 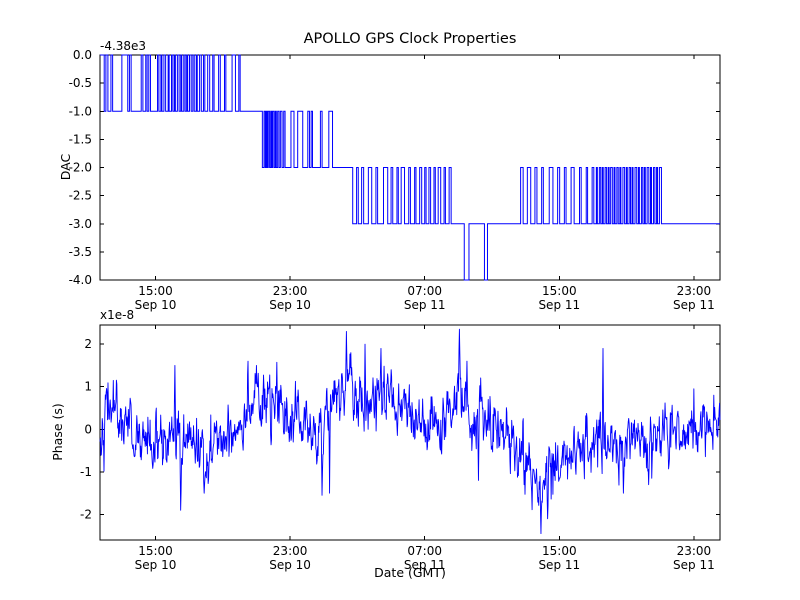 I want to click on dac-y-tick-label: -3.5, so click(x=80, y=252).